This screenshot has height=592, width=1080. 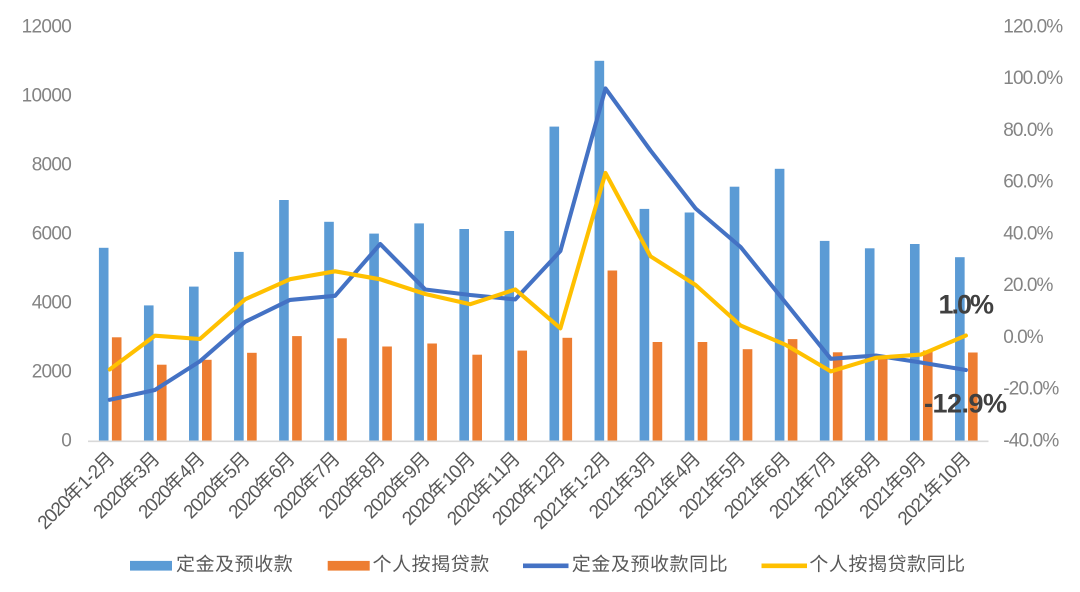 What do you see at coordinates (1028, 233) in the screenshot?
I see `svg-text: 40.0%` at bounding box center [1028, 233].